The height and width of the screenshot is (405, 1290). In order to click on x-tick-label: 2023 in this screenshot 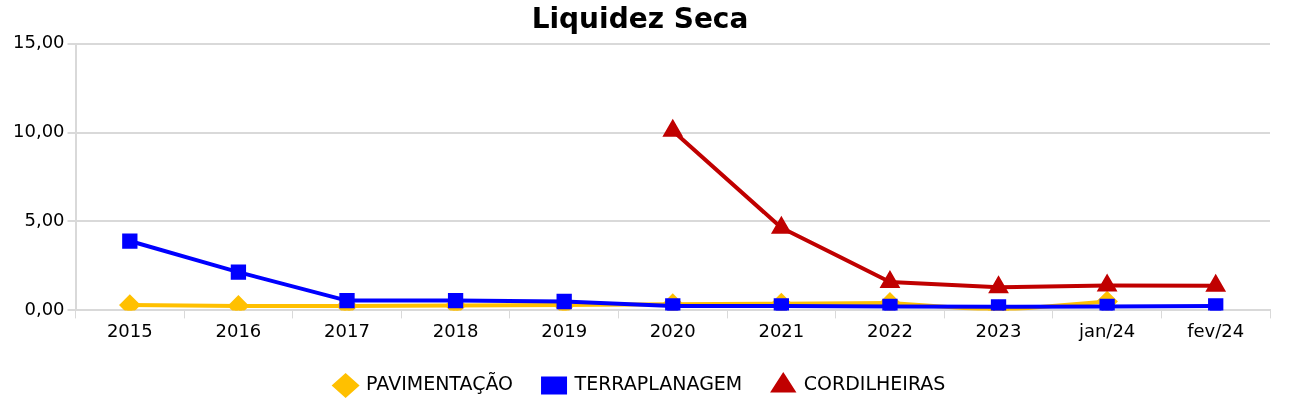, I will do `click(998, 330)`.